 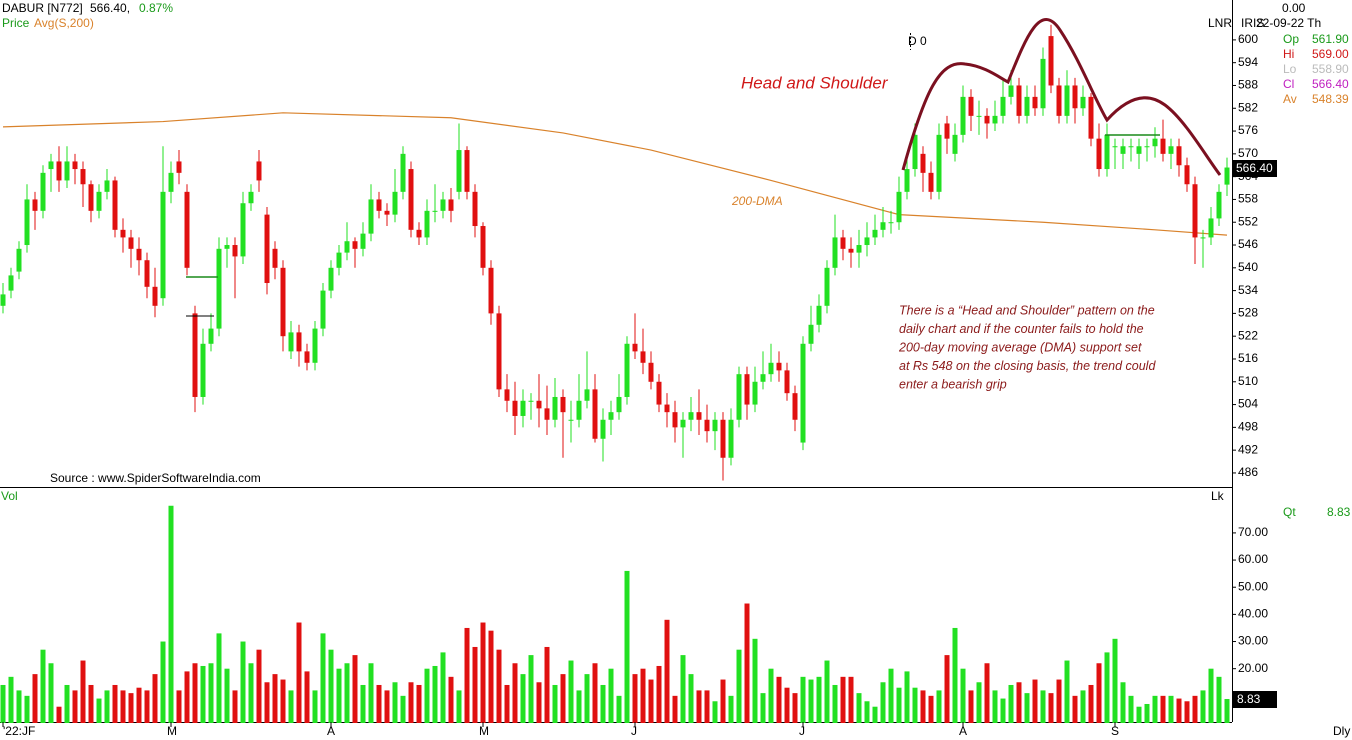 What do you see at coordinates (1288, 23) in the screenshot?
I see `info-date: 22-09-22 Th` at bounding box center [1288, 23].